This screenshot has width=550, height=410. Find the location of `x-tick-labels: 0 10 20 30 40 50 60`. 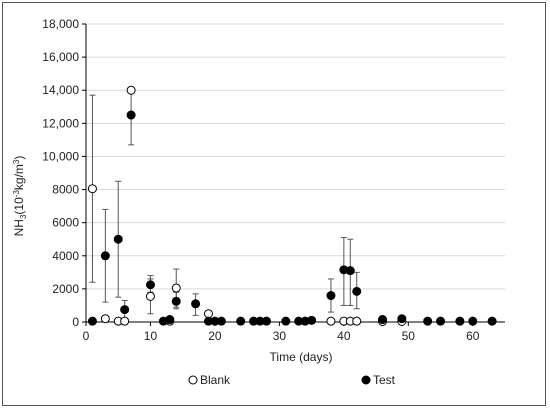

x-tick-labels: 0 10 20 30 40 50 60 is located at coordinates (281, 336).